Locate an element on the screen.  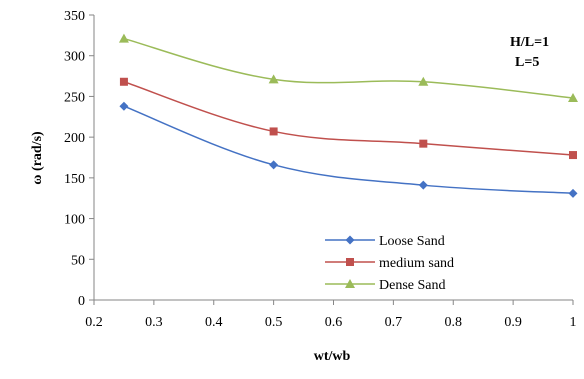
legend-label: Loose Sand is located at coordinates (412, 241).